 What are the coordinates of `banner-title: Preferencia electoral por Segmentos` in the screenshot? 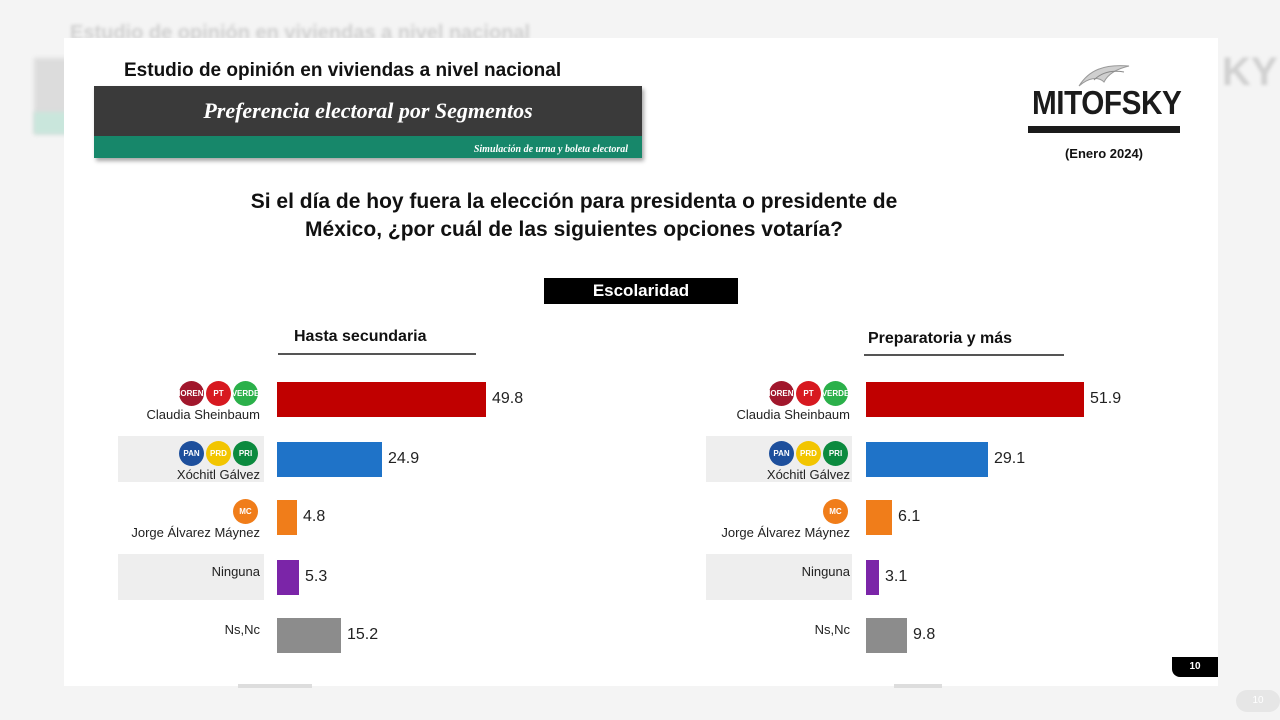 It's located at (368, 110).